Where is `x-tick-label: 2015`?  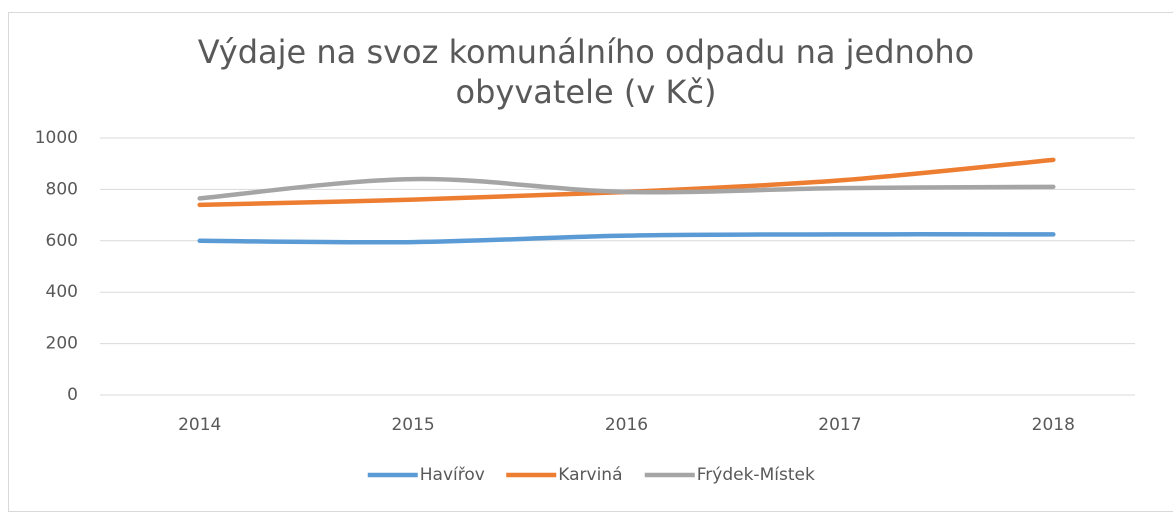
x-tick-label: 2015 is located at coordinates (412, 425).